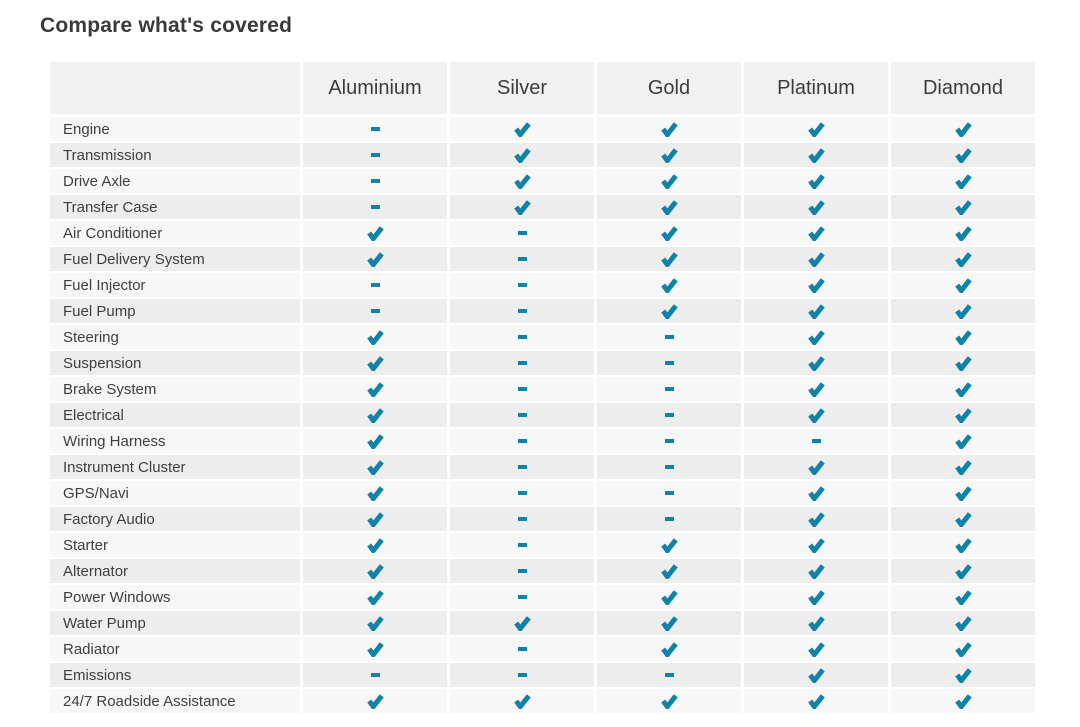 This screenshot has height=727, width=1080. What do you see at coordinates (175, 701) in the screenshot?
I see `row-label: 24/7 Roadside Assistance` at bounding box center [175, 701].